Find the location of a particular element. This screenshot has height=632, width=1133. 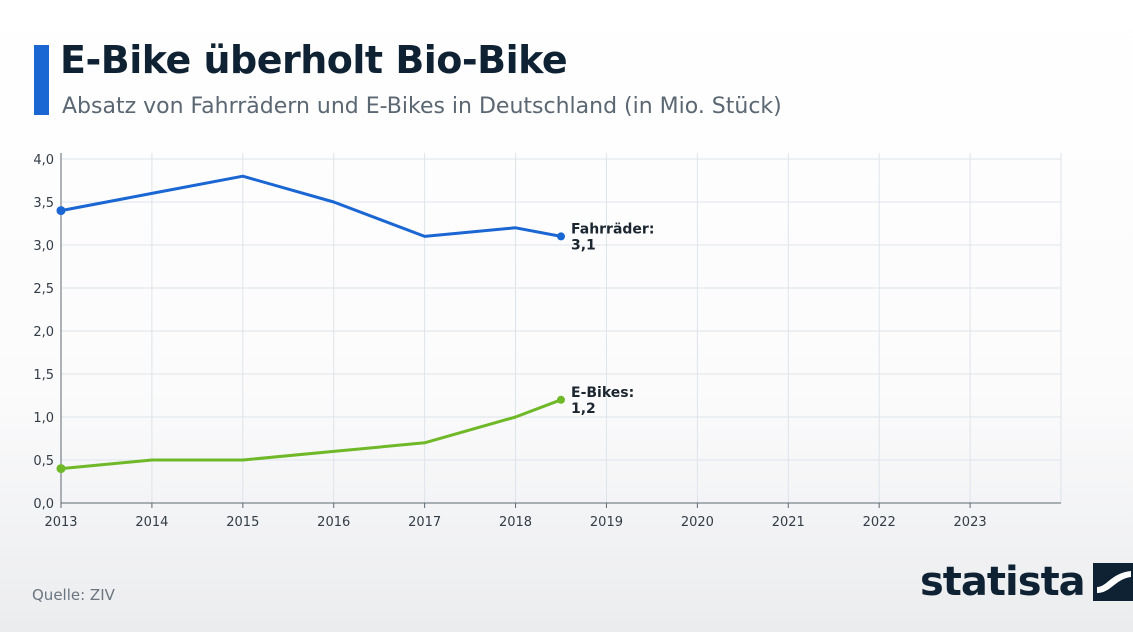

x-tick-label: 2019 is located at coordinates (606, 522).